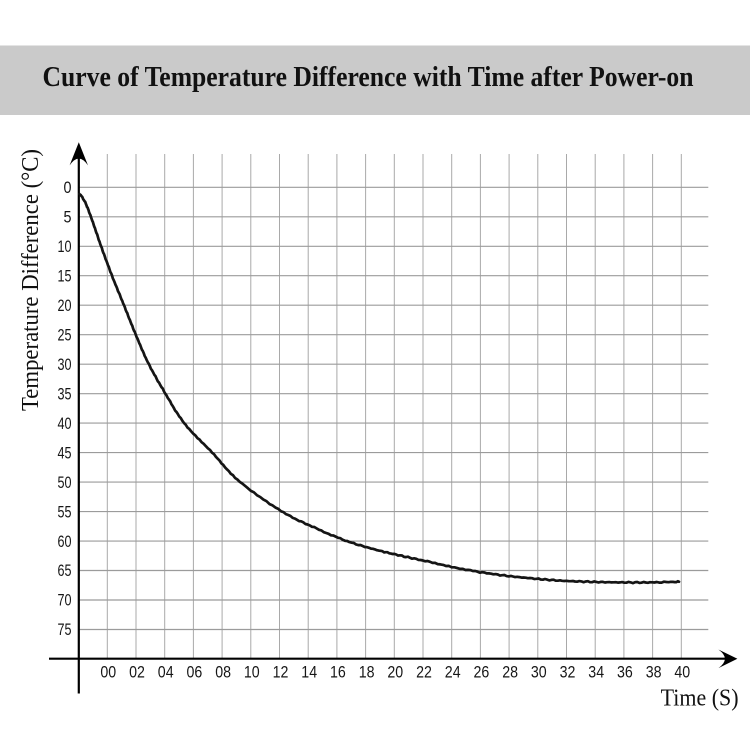  Describe the element at coordinates (68, 188) in the screenshot. I see `svg-text: 0` at that location.